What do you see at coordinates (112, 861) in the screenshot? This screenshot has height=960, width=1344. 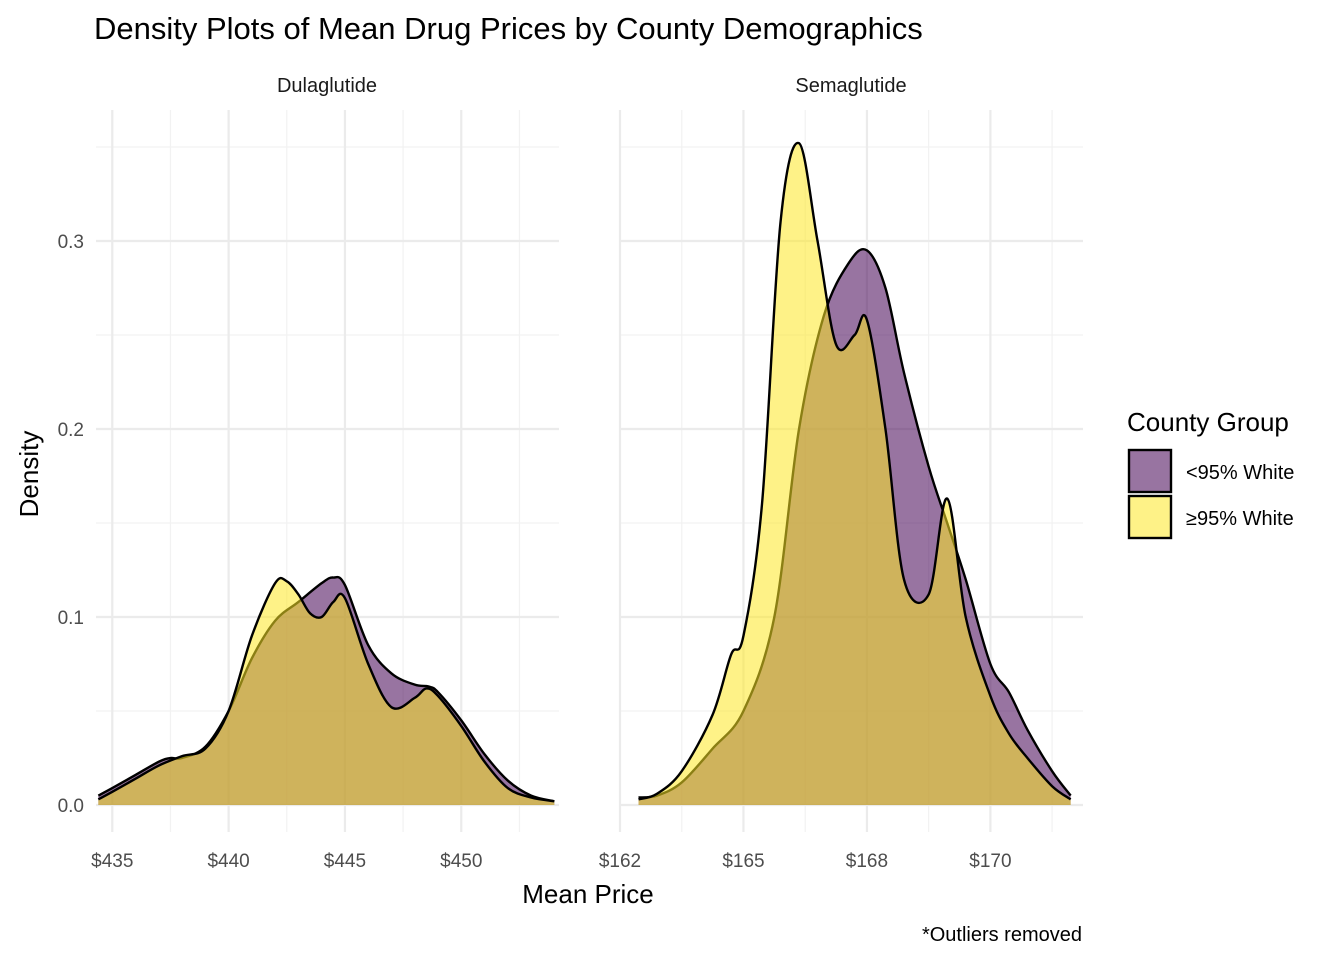 I see `x-tick-label: $435` at bounding box center [112, 861].